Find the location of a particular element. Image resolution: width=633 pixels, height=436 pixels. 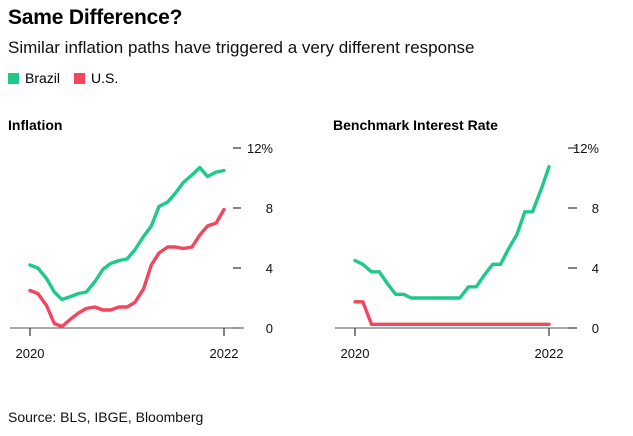

interest-y-tick-label: 0 is located at coordinates (595, 328).